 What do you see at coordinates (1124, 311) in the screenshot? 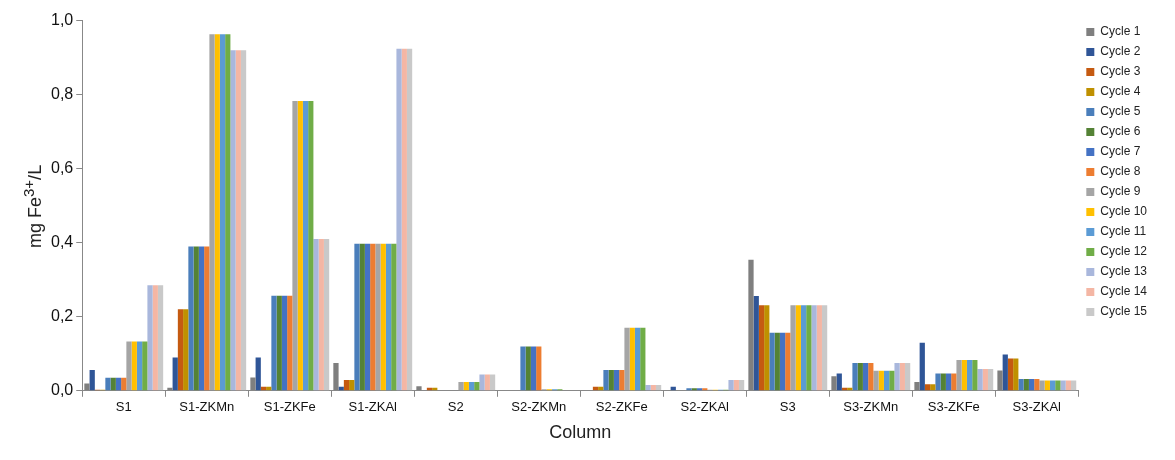
I see `legend-label: Cycle 15` at bounding box center [1124, 311].